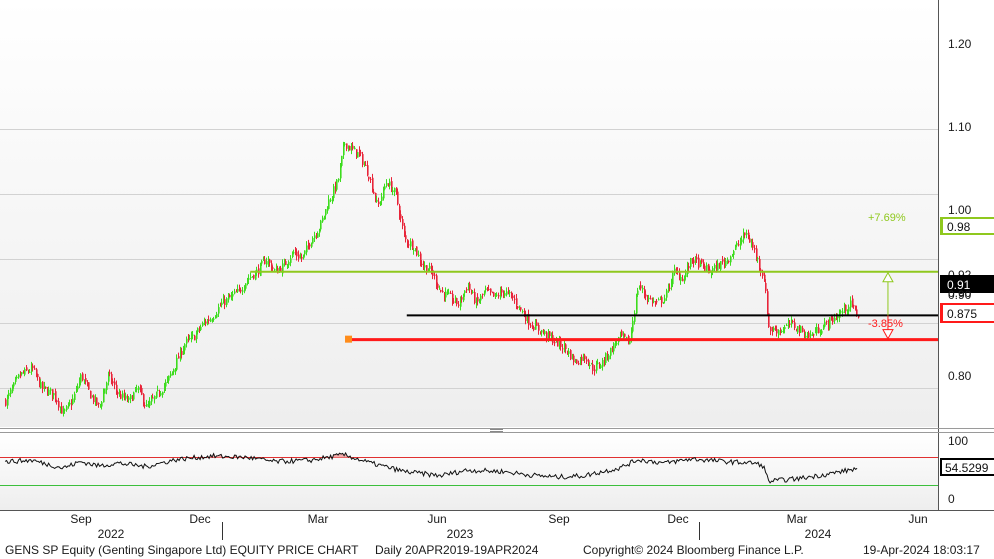 The width and height of the screenshot is (994, 559). I want to click on panel-resize-handle, so click(496, 430).